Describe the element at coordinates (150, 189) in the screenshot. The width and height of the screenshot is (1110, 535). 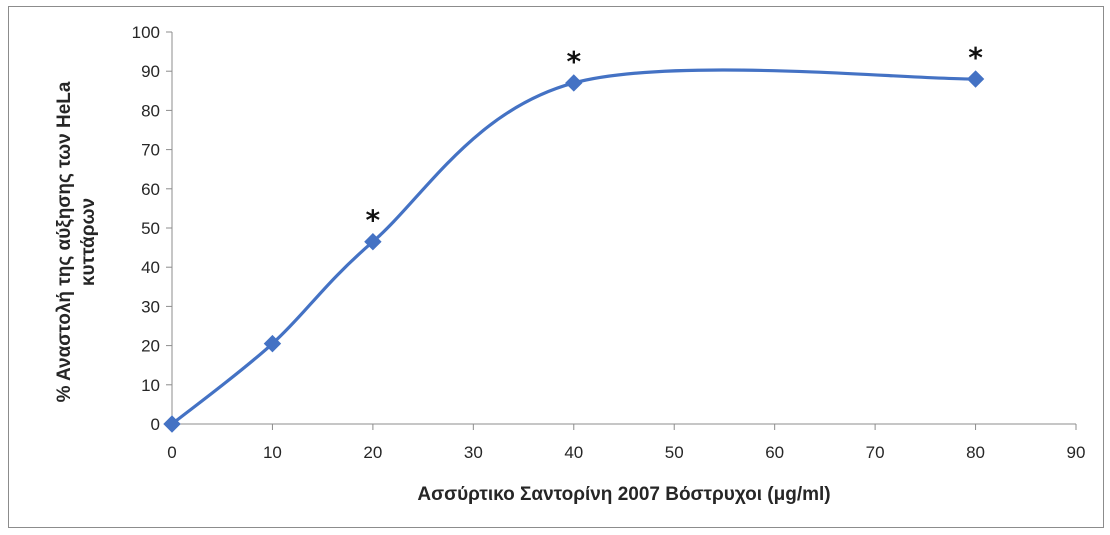
I see `y-tick-label: 60` at that location.